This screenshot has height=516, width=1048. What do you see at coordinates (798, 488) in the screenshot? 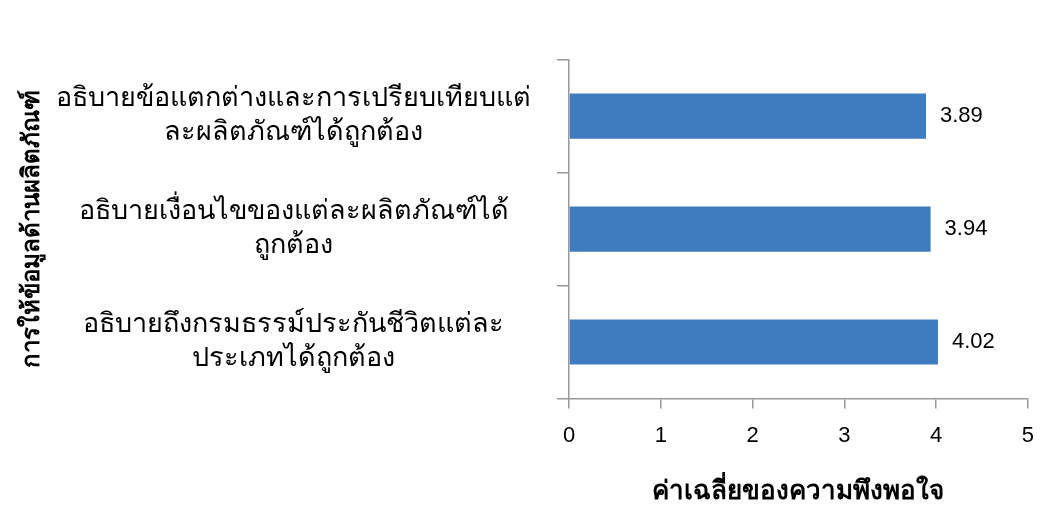
I see `x-axis-title: ค่าเฉลี่ยของความพึงพอใจ` at bounding box center [798, 488].